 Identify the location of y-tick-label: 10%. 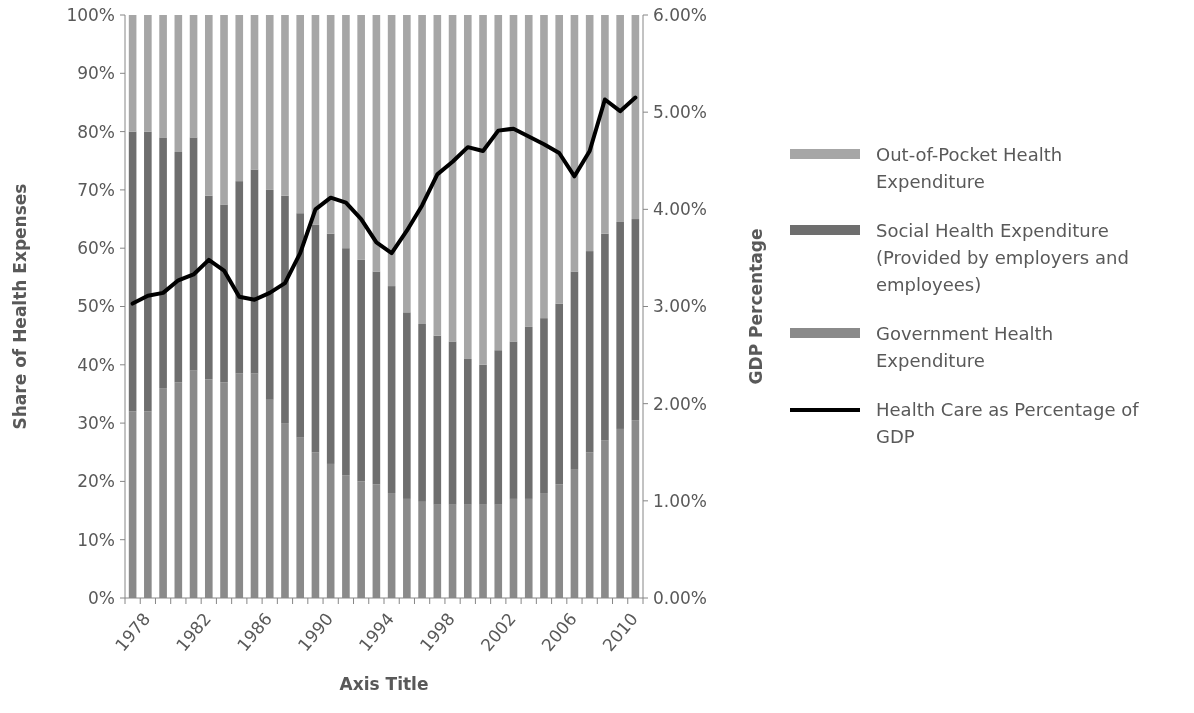
(96, 539).